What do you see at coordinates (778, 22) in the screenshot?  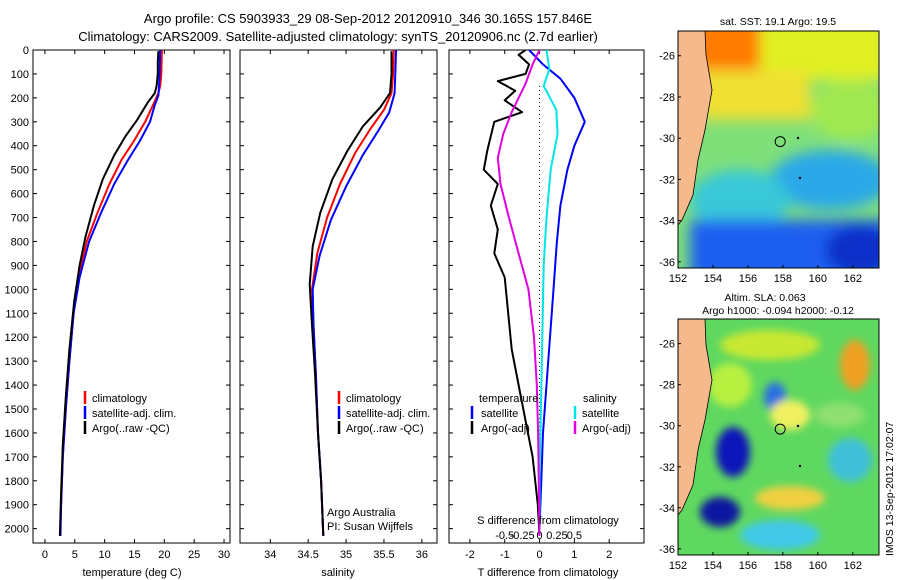 I see `sst-map-title: sat. SST: 19.1 Argo: 19.5` at bounding box center [778, 22].